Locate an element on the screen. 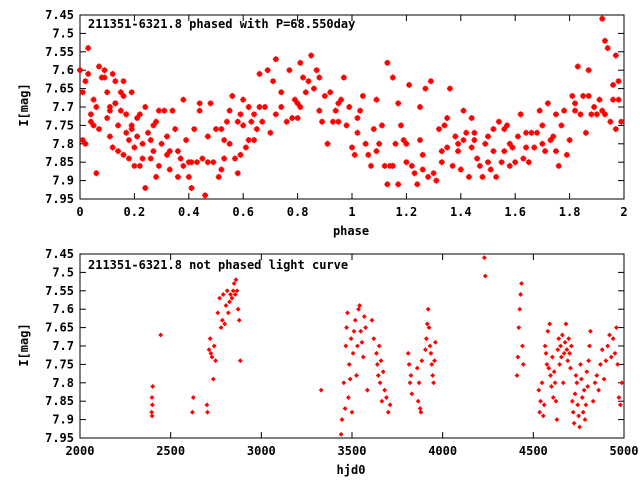 This screenshot has width=640, height=480. unphased-y-tick-label: 7.85 is located at coordinates (59, 401).